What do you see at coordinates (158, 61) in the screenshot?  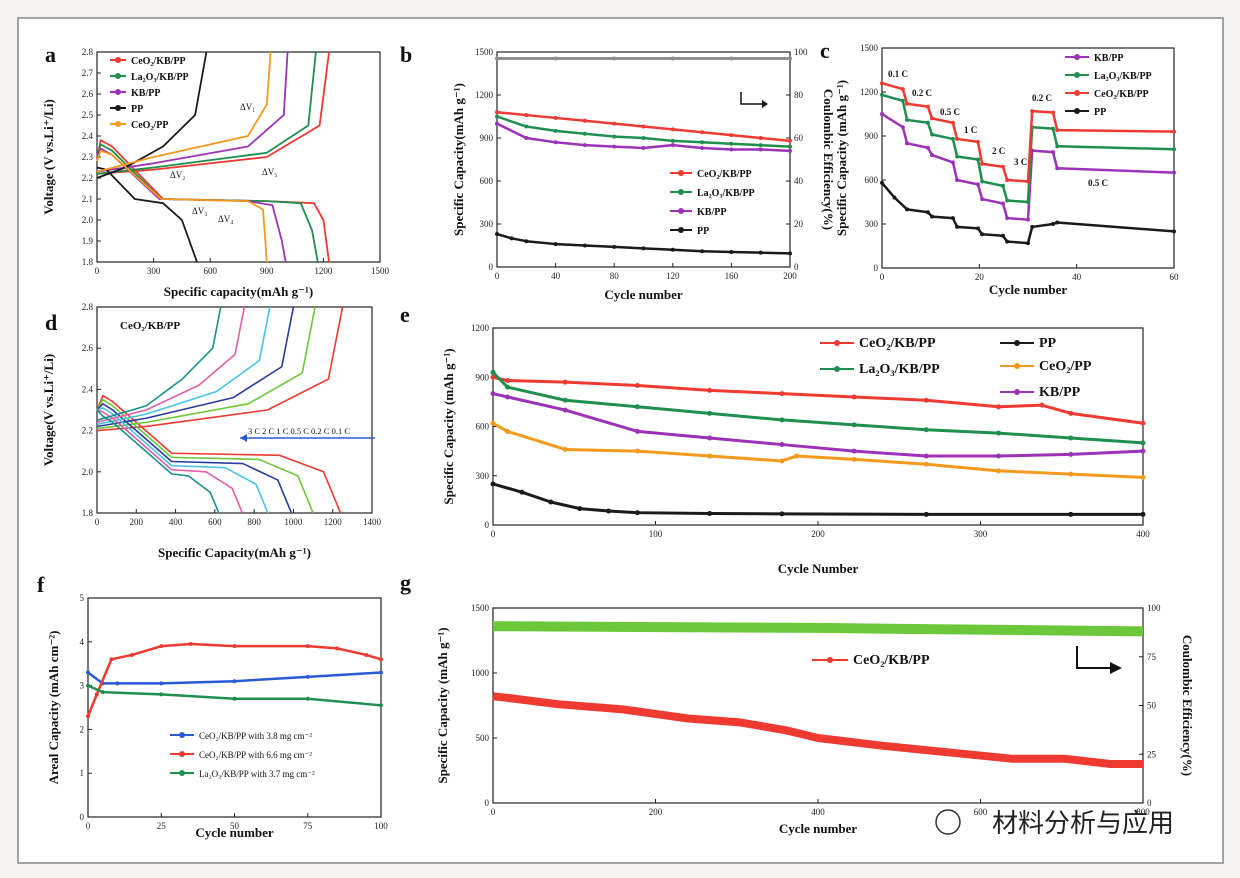 I see `legend-label: CeO₂/KB/PP` at bounding box center [158, 61].